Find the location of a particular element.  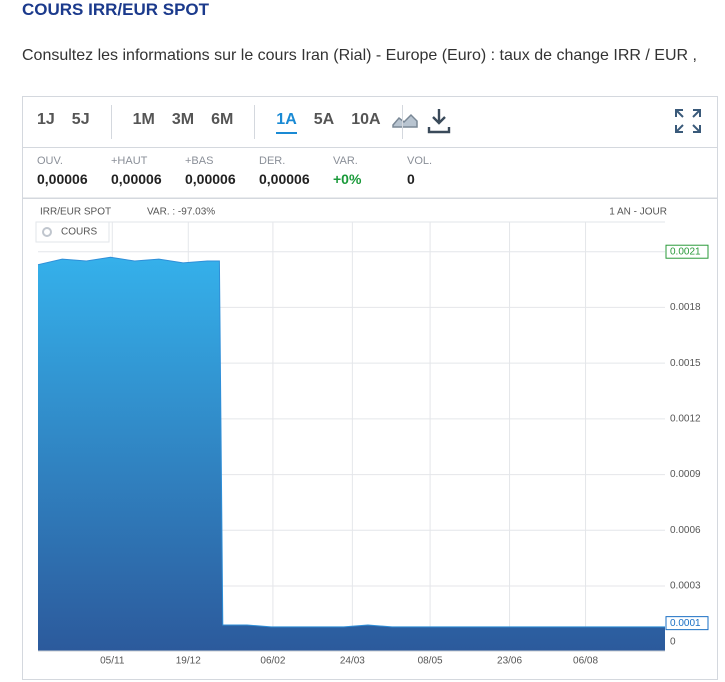

stat-value: 0 is located at coordinates (411, 179).